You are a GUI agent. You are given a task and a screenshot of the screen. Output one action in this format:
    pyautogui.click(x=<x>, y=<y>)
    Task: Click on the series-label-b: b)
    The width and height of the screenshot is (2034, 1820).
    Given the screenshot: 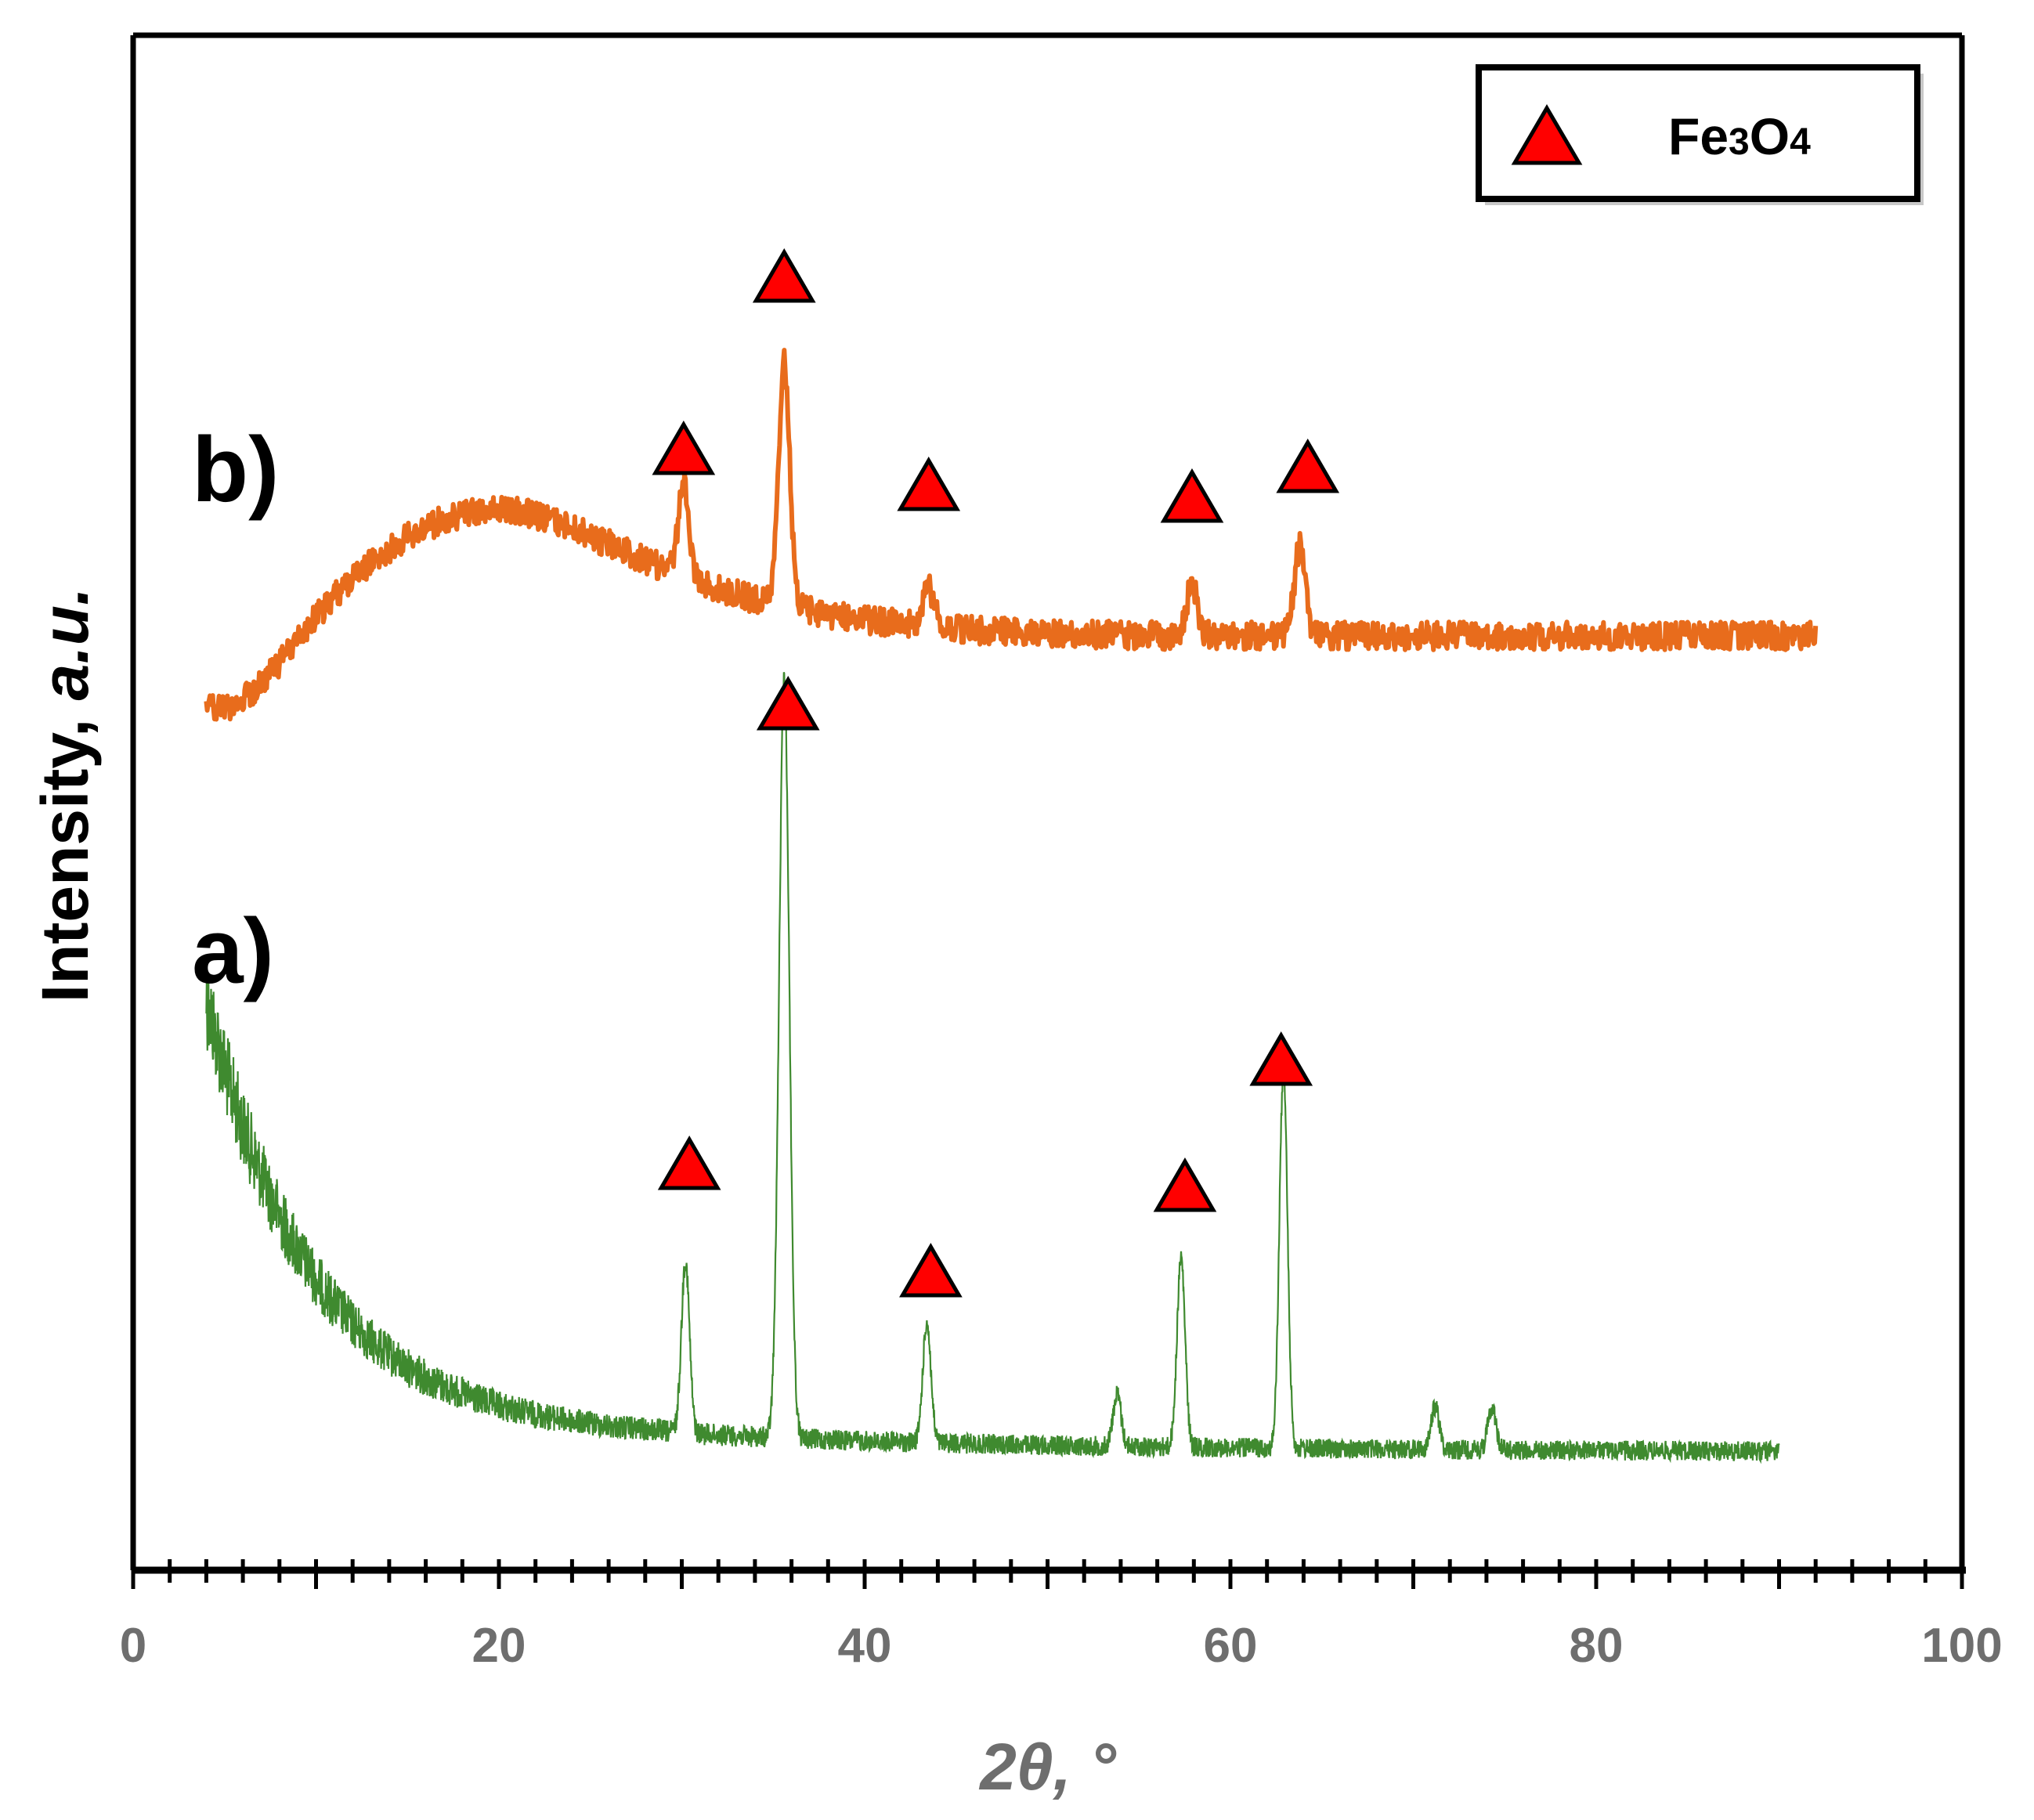 What is the action you would take?
    pyautogui.click(x=235, y=470)
    